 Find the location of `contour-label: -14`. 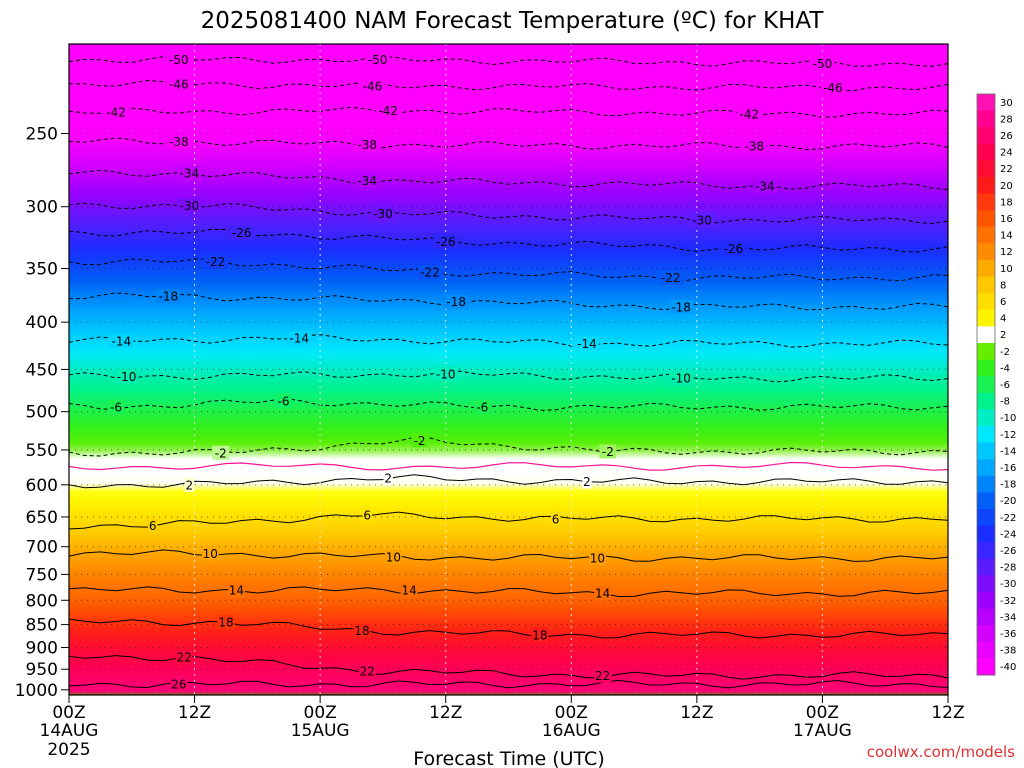

contour-label: -14 is located at coordinates (299, 338).